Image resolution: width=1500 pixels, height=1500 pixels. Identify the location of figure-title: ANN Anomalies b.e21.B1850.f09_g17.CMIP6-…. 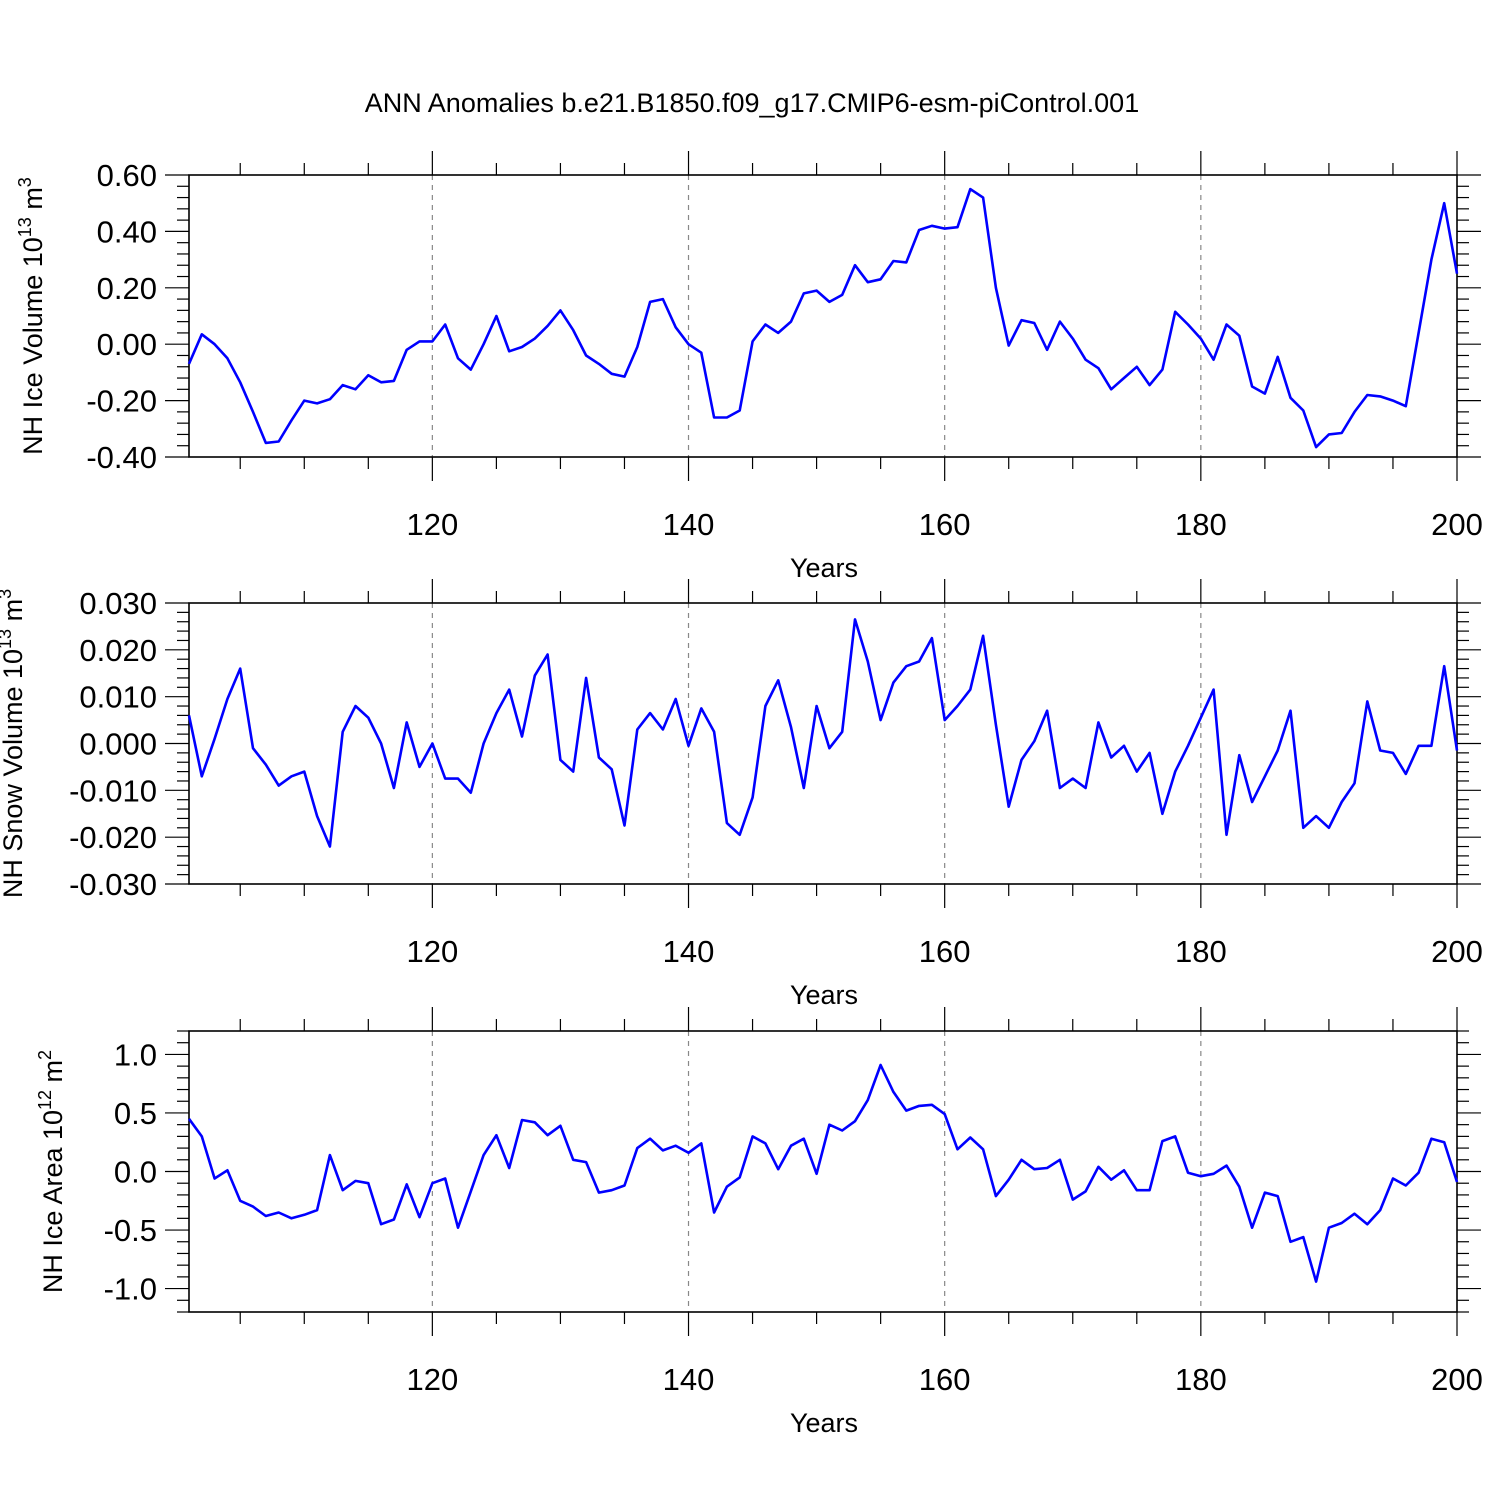
(752, 103).